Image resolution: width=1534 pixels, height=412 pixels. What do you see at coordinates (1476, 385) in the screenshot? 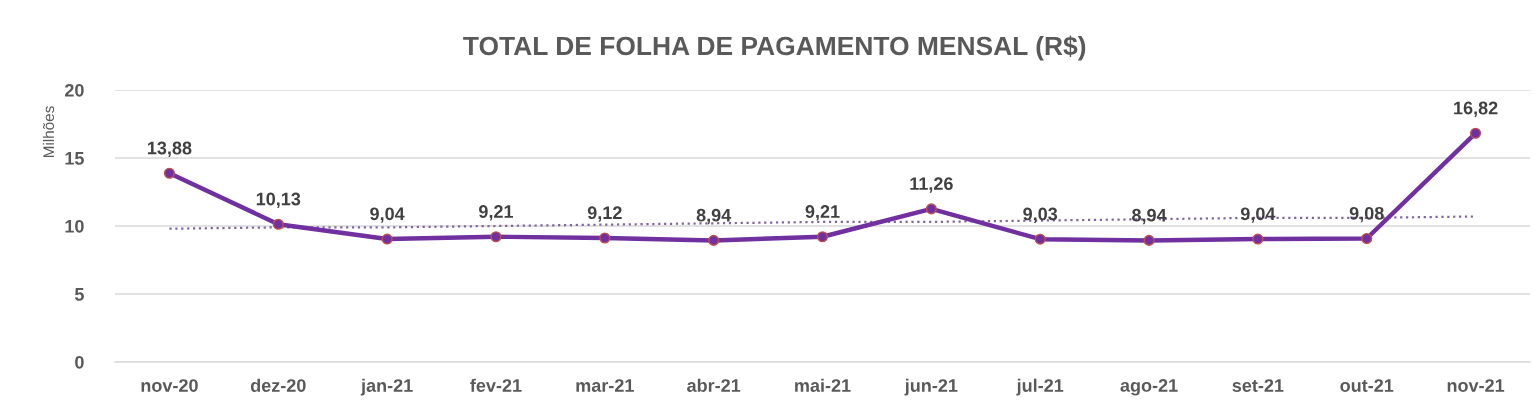
I see `x-tick-label: nov-21` at bounding box center [1476, 385].